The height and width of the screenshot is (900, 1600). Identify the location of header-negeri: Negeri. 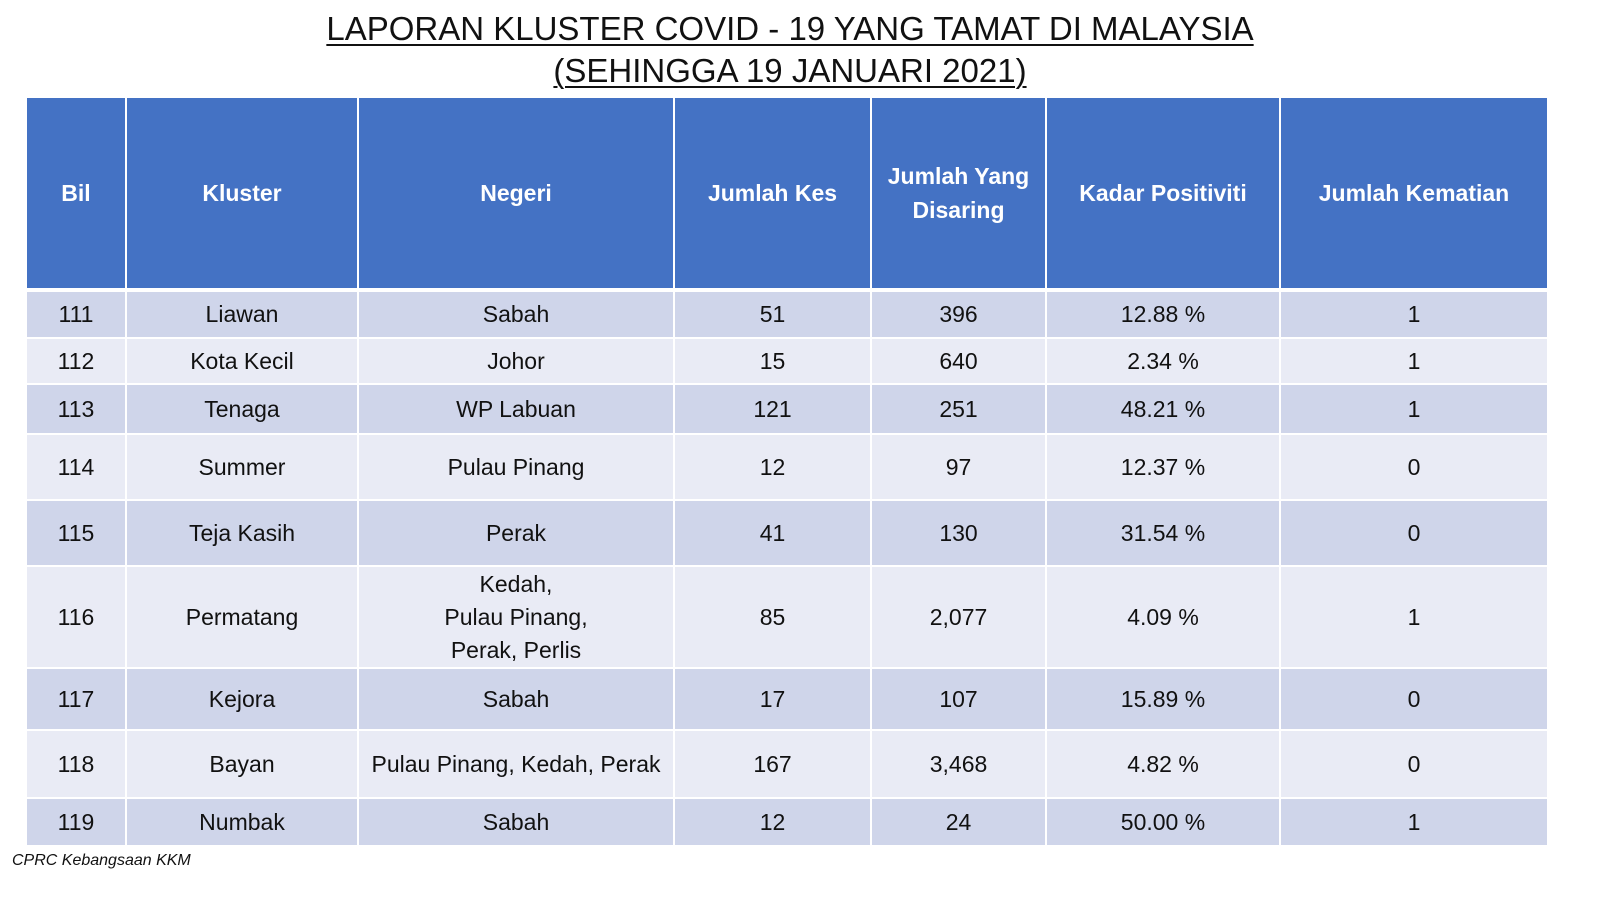
(516, 193).